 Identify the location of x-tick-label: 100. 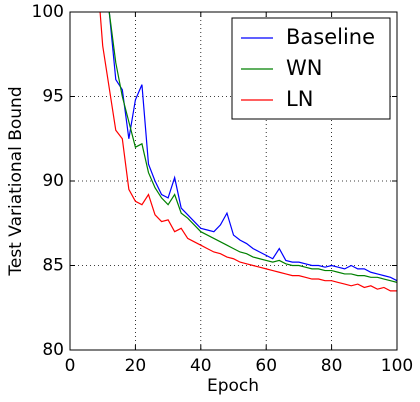
(397, 366).